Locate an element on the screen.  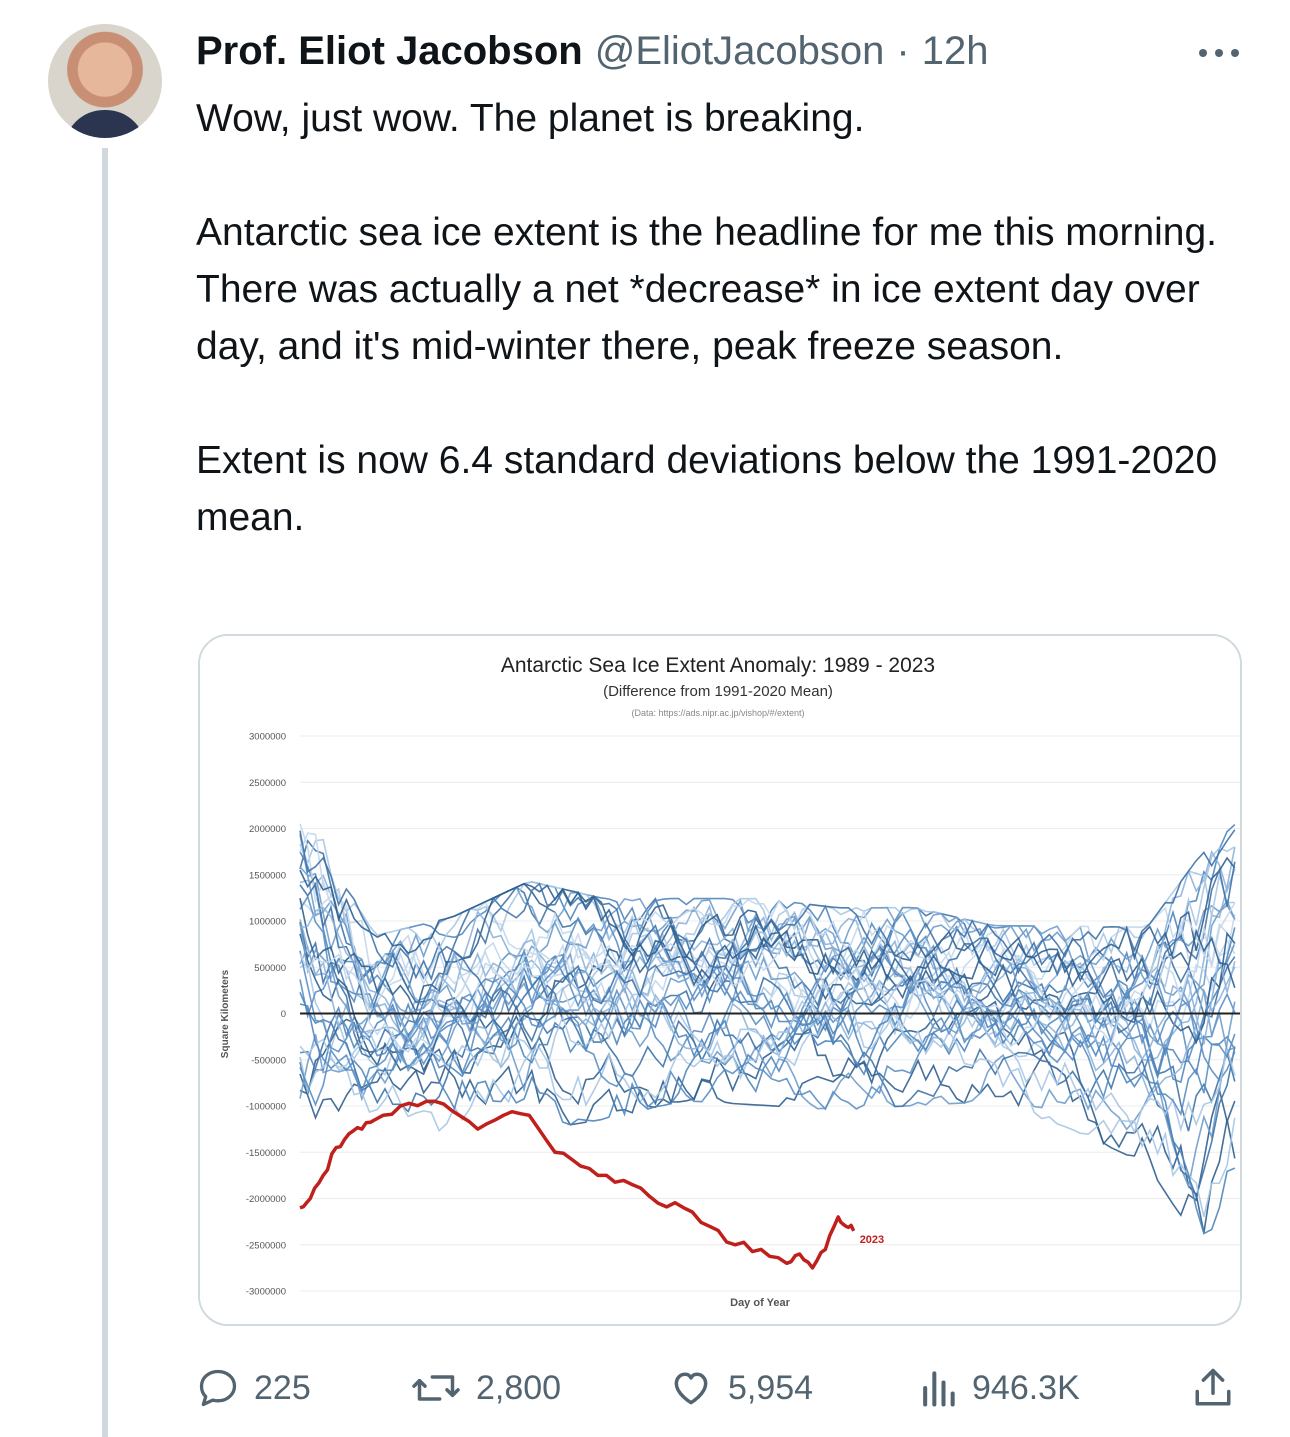
views-button: 946.3K is located at coordinates (999, 1388).